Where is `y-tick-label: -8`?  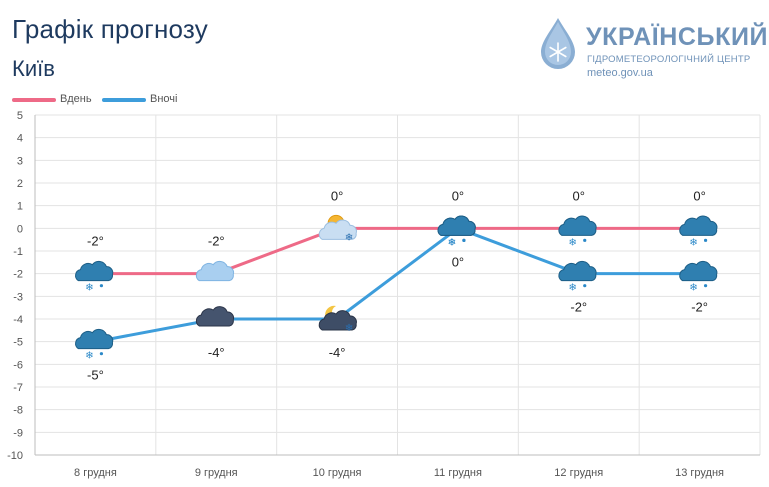
y-tick-label: -8 is located at coordinates (18, 411).